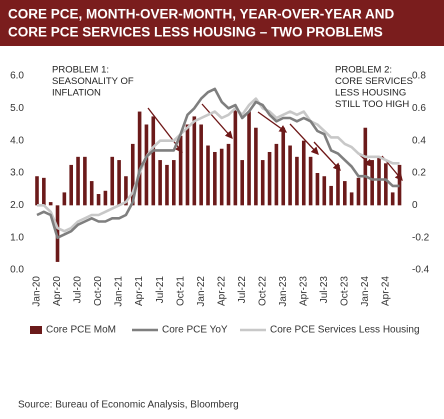  I want to click on y-tick-label: 0.0, so click(17, 270).